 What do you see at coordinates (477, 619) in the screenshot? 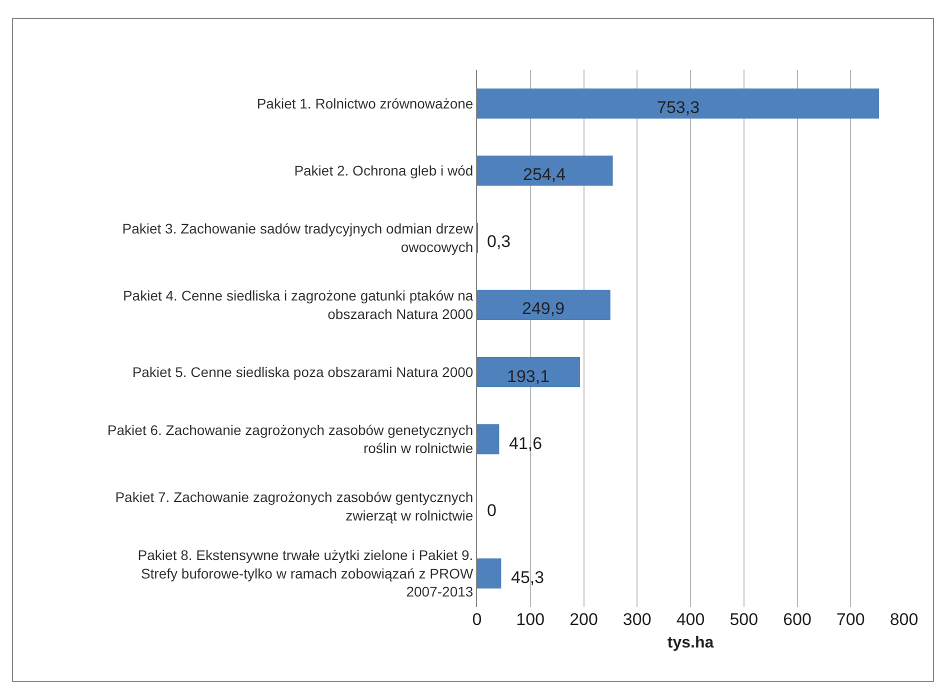
I see `x-tick-label: 0` at bounding box center [477, 619].